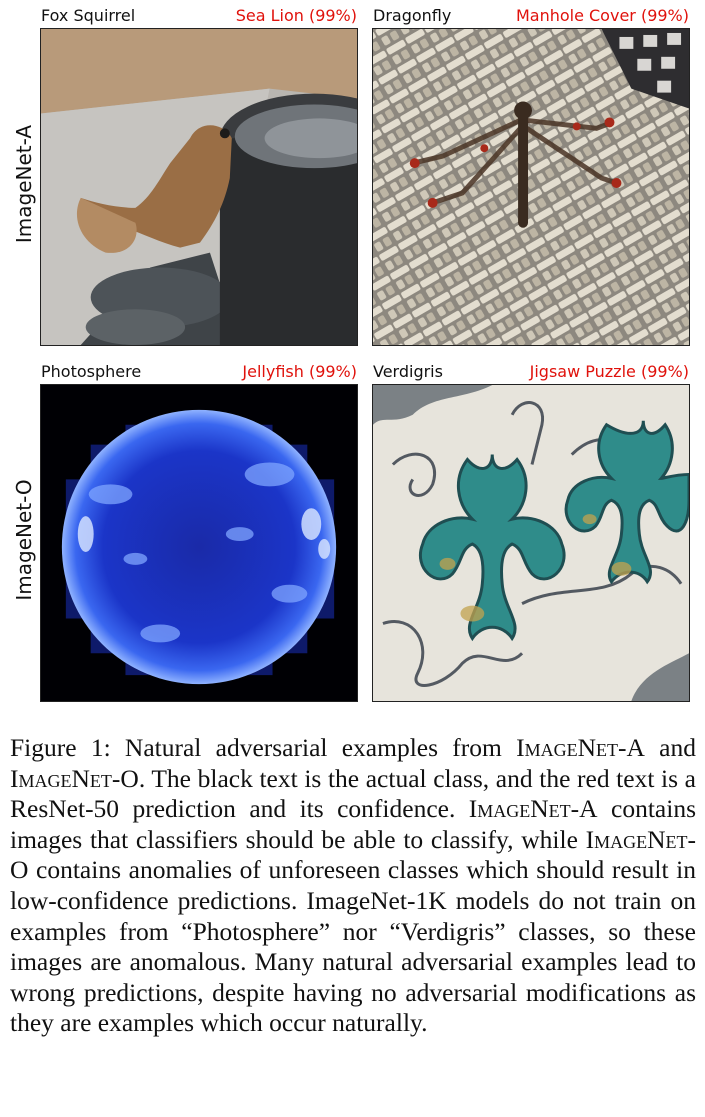  Describe the element at coordinates (531, 543) in the screenshot. I see `verdigris-photo` at that location.